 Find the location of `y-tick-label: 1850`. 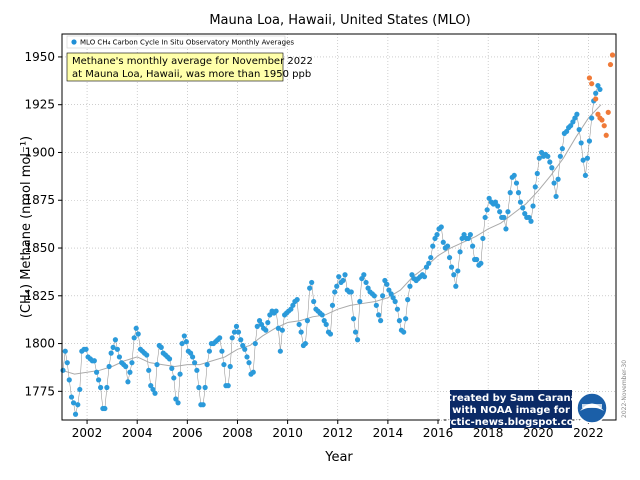

y-tick-label: 1850 is located at coordinates (39, 248).